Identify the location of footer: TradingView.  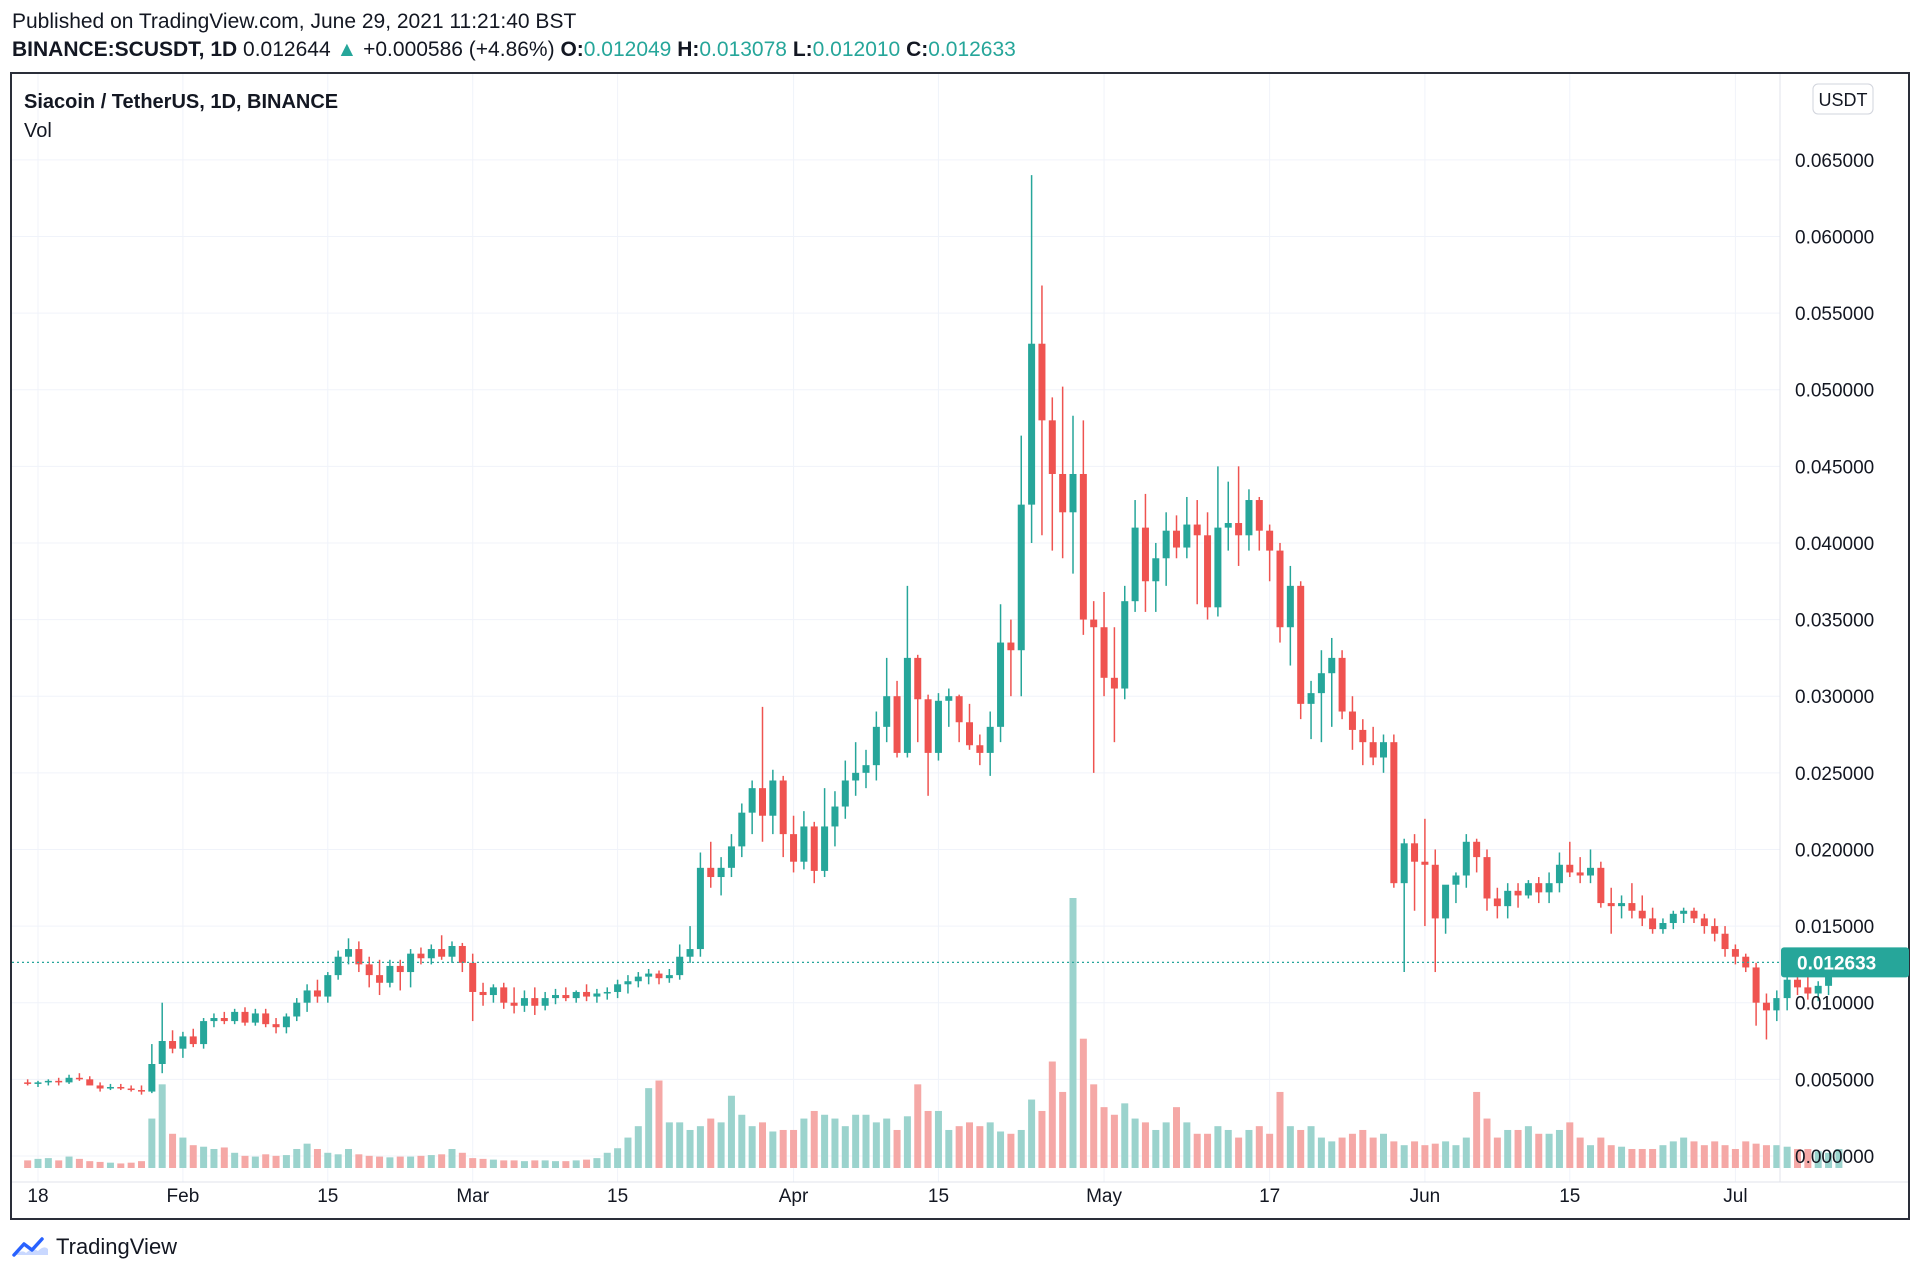
(94, 1247).